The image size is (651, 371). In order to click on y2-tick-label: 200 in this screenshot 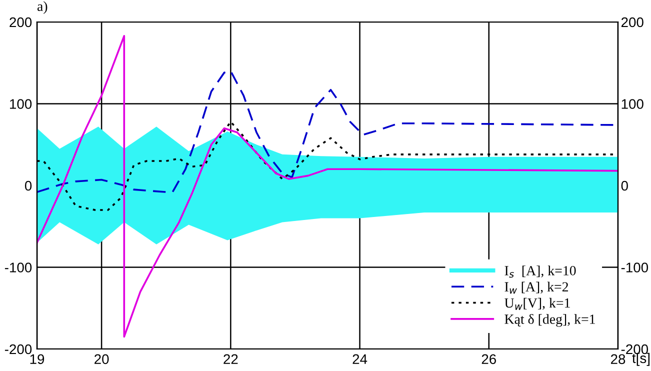, I will do `click(632, 22)`.